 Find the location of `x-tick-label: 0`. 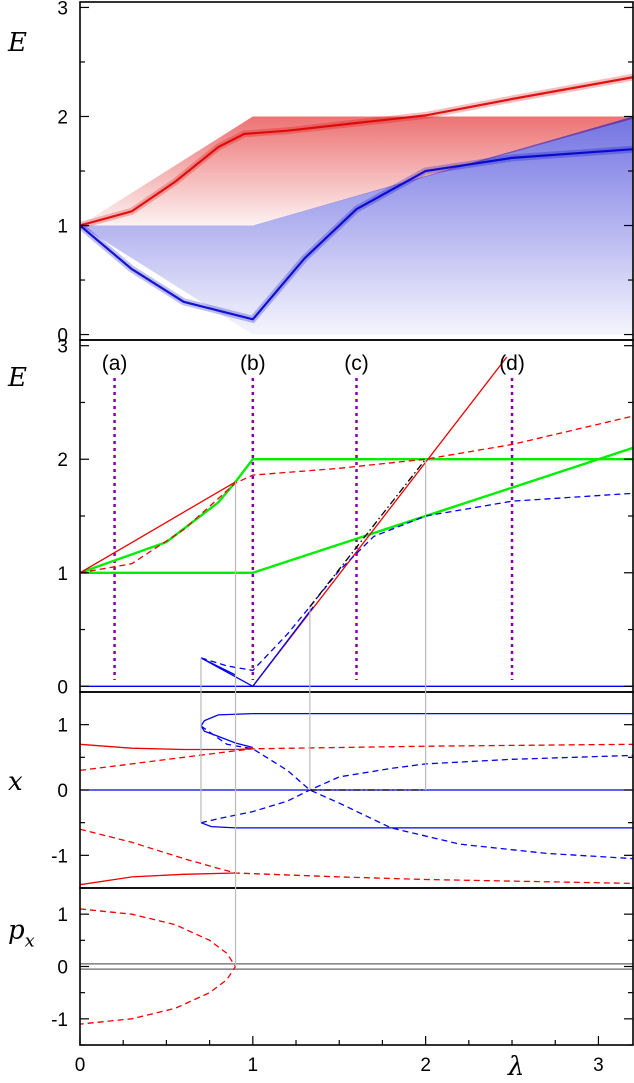

x-tick-label: 0 is located at coordinates (80, 1065).